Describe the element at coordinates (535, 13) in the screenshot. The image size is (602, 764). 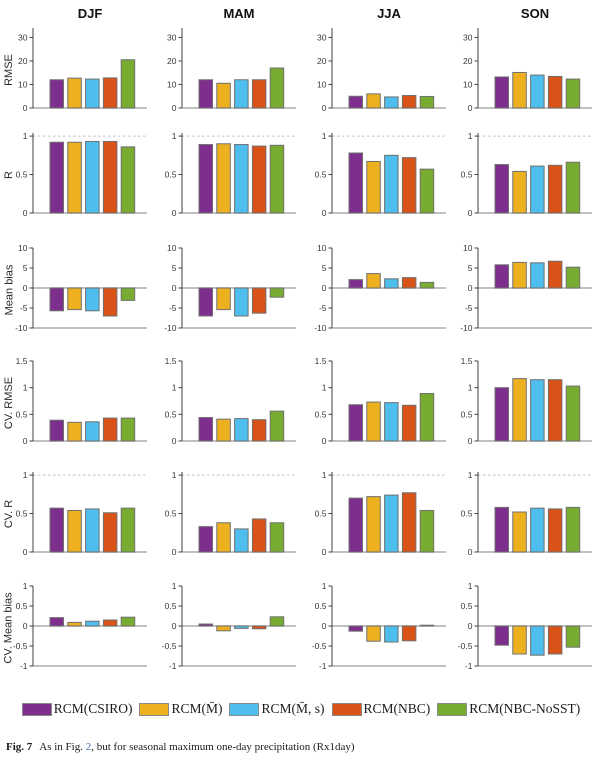
I see `column-title-son: SON` at that location.